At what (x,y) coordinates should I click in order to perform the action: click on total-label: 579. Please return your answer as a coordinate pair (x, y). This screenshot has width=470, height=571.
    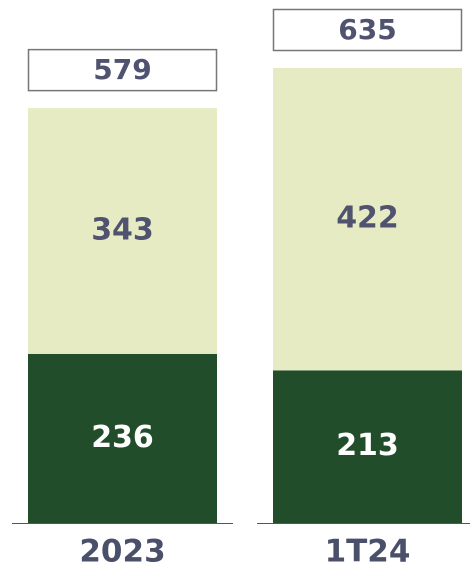
    Looking at the image, I should click on (122, 69).